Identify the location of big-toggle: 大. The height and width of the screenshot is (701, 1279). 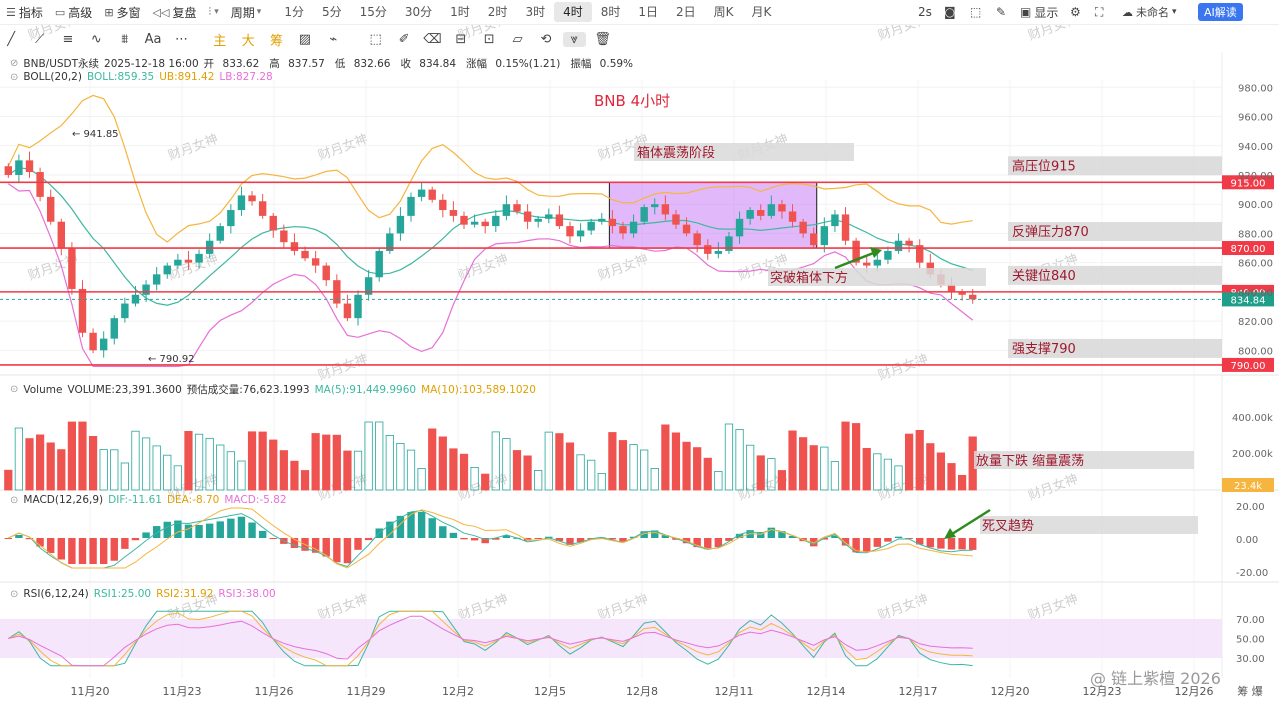
(248, 41).